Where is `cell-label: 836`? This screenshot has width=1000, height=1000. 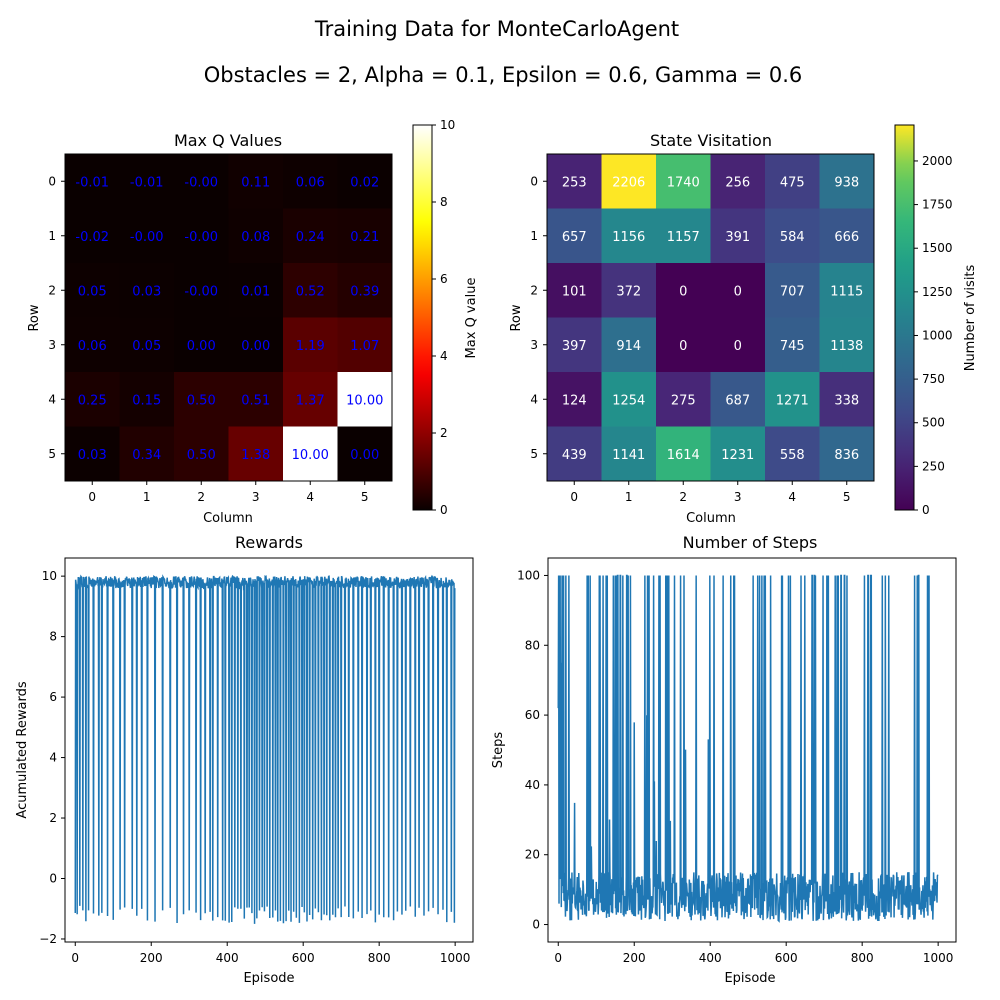 cell-label: 836 is located at coordinates (846, 455).